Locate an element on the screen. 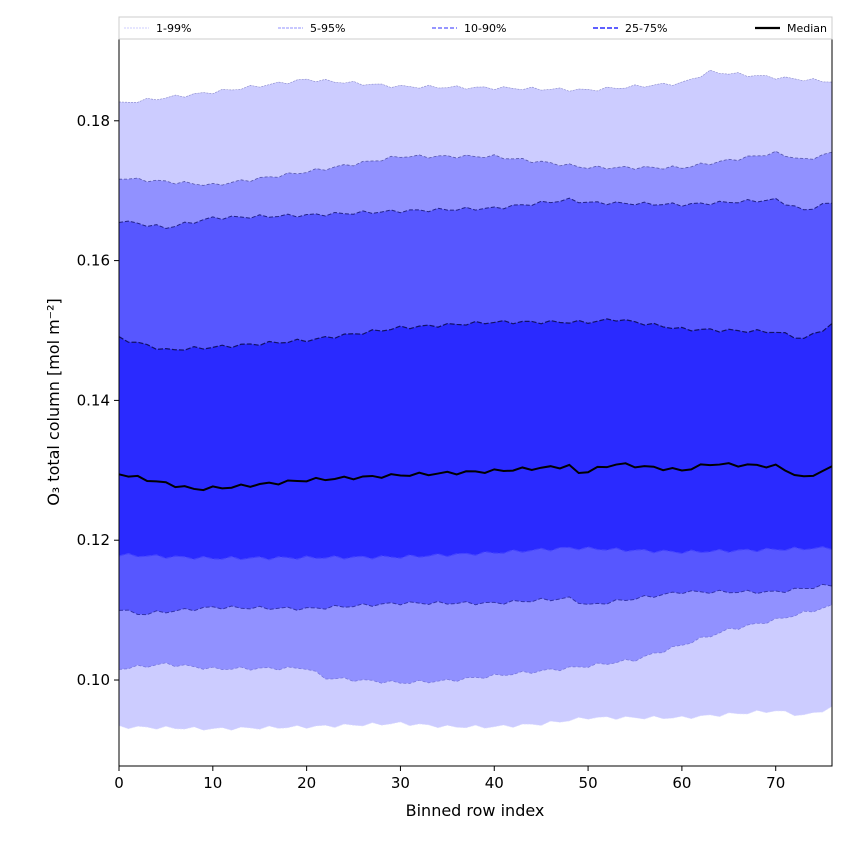 The width and height of the screenshot is (850, 850). x-tick-label: 60 is located at coordinates (681, 783).